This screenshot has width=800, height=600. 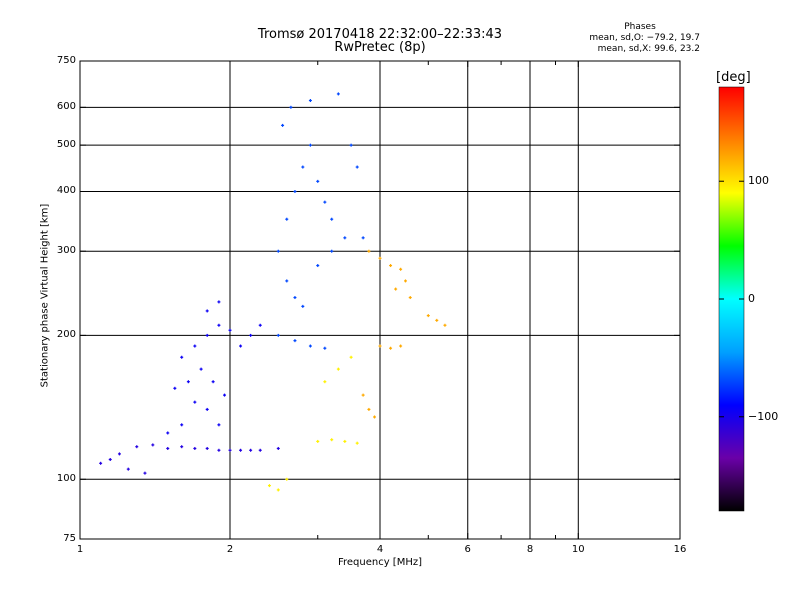 I want to click on x-axis-label: Frequency [MHz], so click(x=380, y=562).